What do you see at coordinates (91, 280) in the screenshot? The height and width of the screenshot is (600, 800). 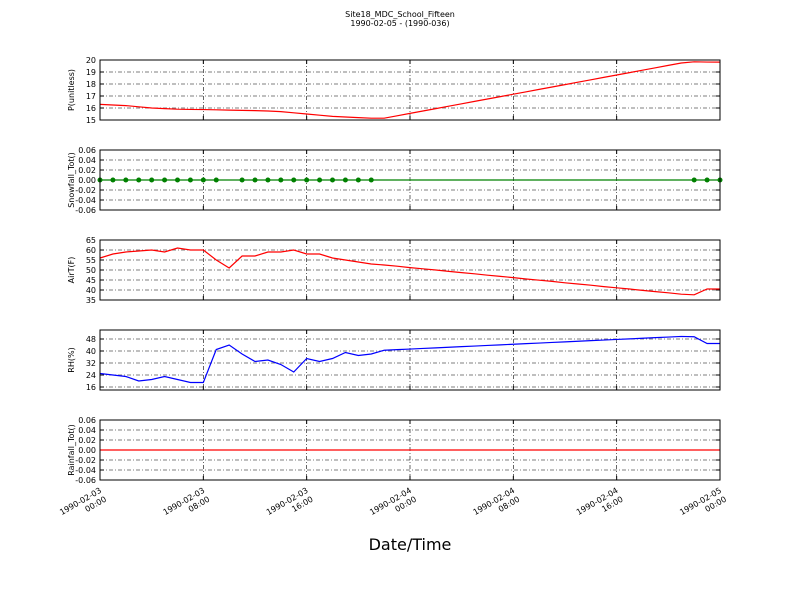 I see `y-tick-label: 45` at bounding box center [91, 280].